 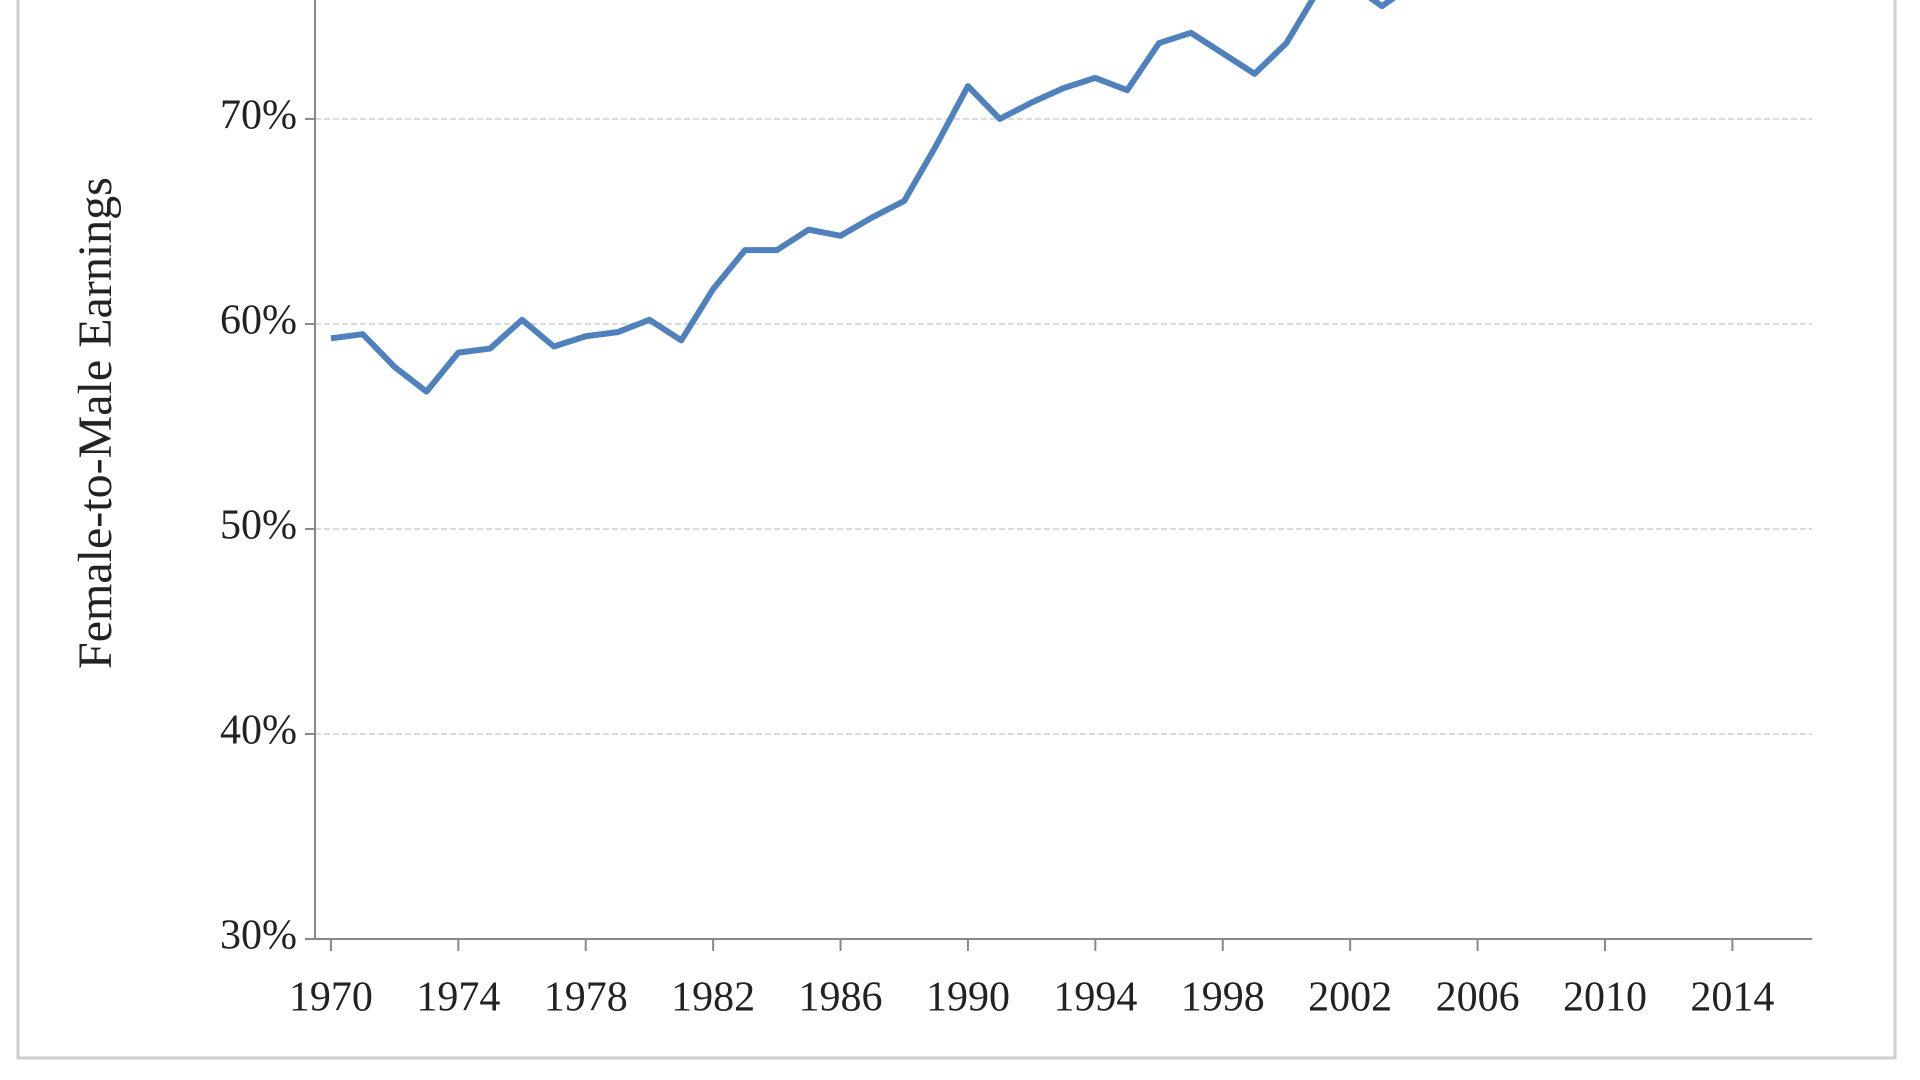 I want to click on x-tick-label: 1990, so click(x=968, y=998).